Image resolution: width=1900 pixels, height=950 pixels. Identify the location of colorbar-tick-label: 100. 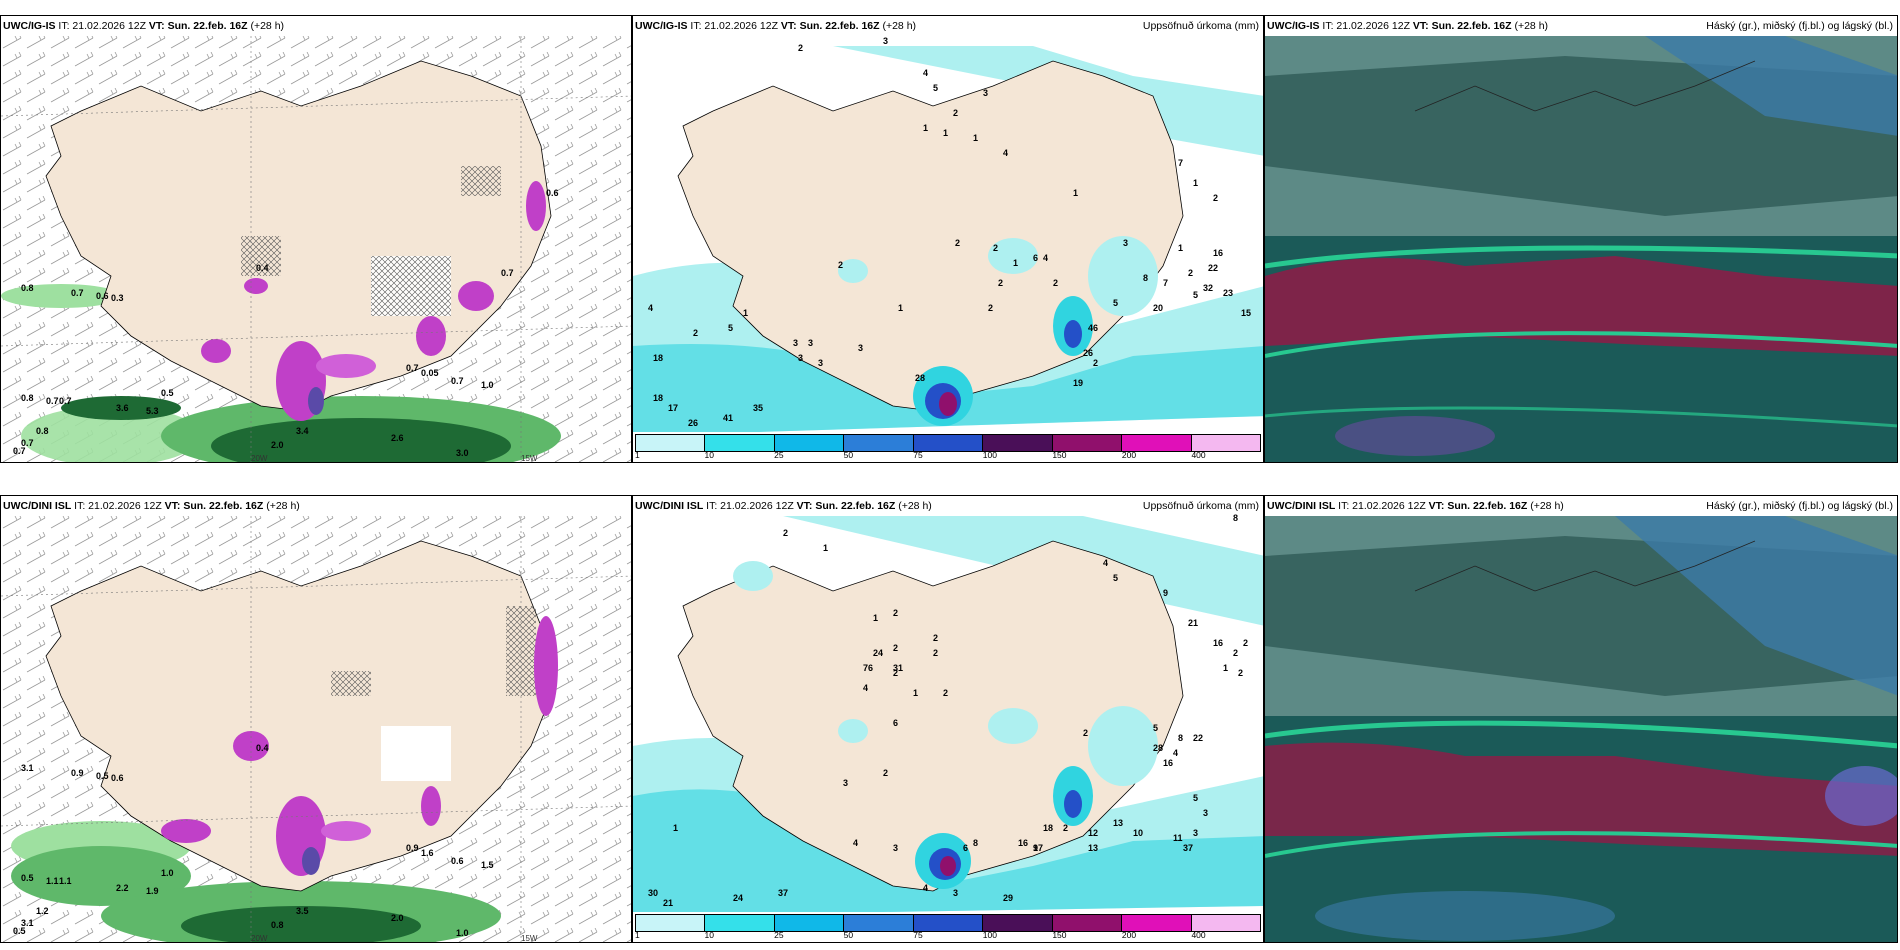
(989, 935).